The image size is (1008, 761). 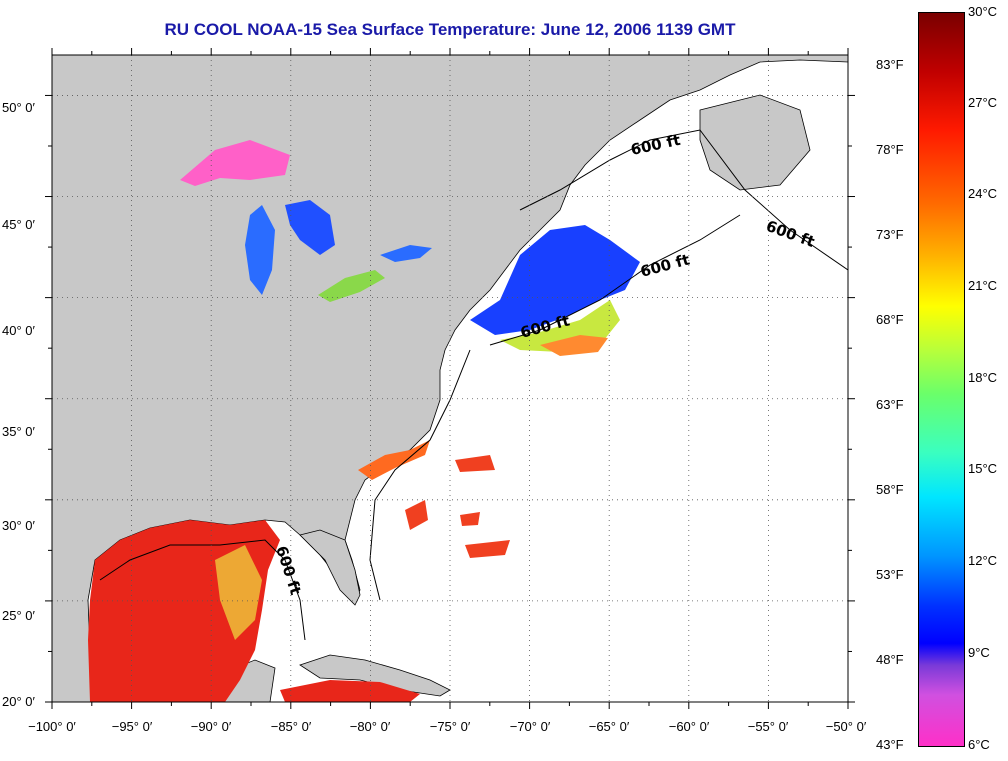 I want to click on colorbar-celsius-label: 15°C, so click(x=983, y=468).